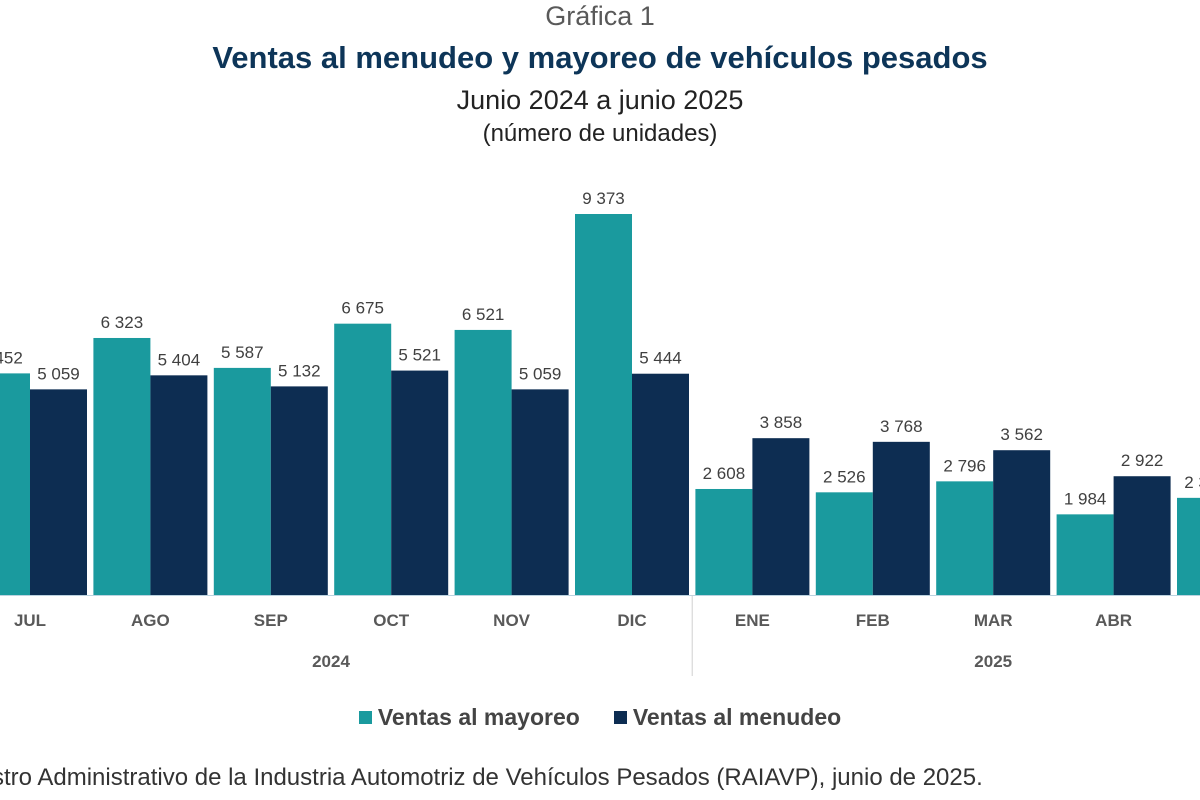 This screenshot has width=1200, height=800. What do you see at coordinates (15, 484) in the screenshot?
I see `bar-mayoreo-jul` at bounding box center [15, 484].